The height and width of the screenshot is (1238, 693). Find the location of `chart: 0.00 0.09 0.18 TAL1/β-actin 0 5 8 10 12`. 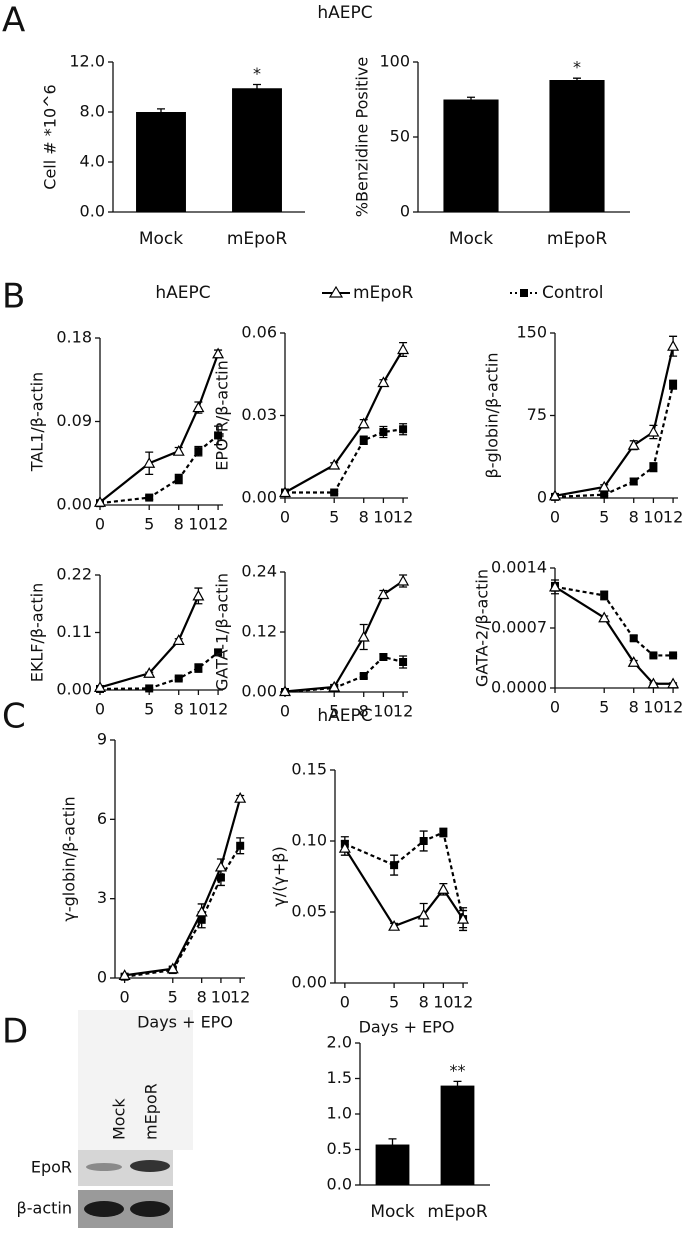

chart: 0.00 0.09 0.18 TAL1/β-actin 0 5 8 10 12 is located at coordinates (128, 431).